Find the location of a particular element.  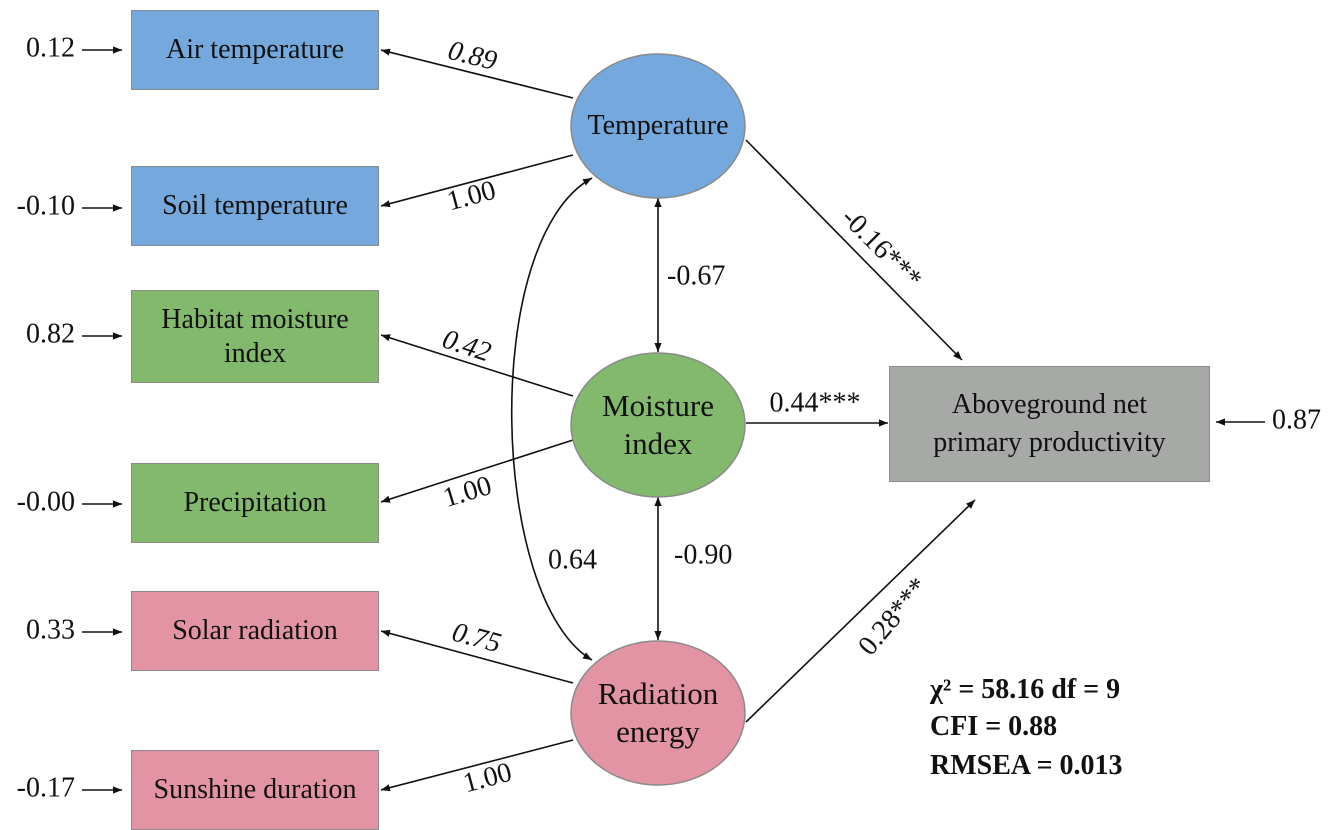

indicator-box: Precipitation is located at coordinates (255, 503).